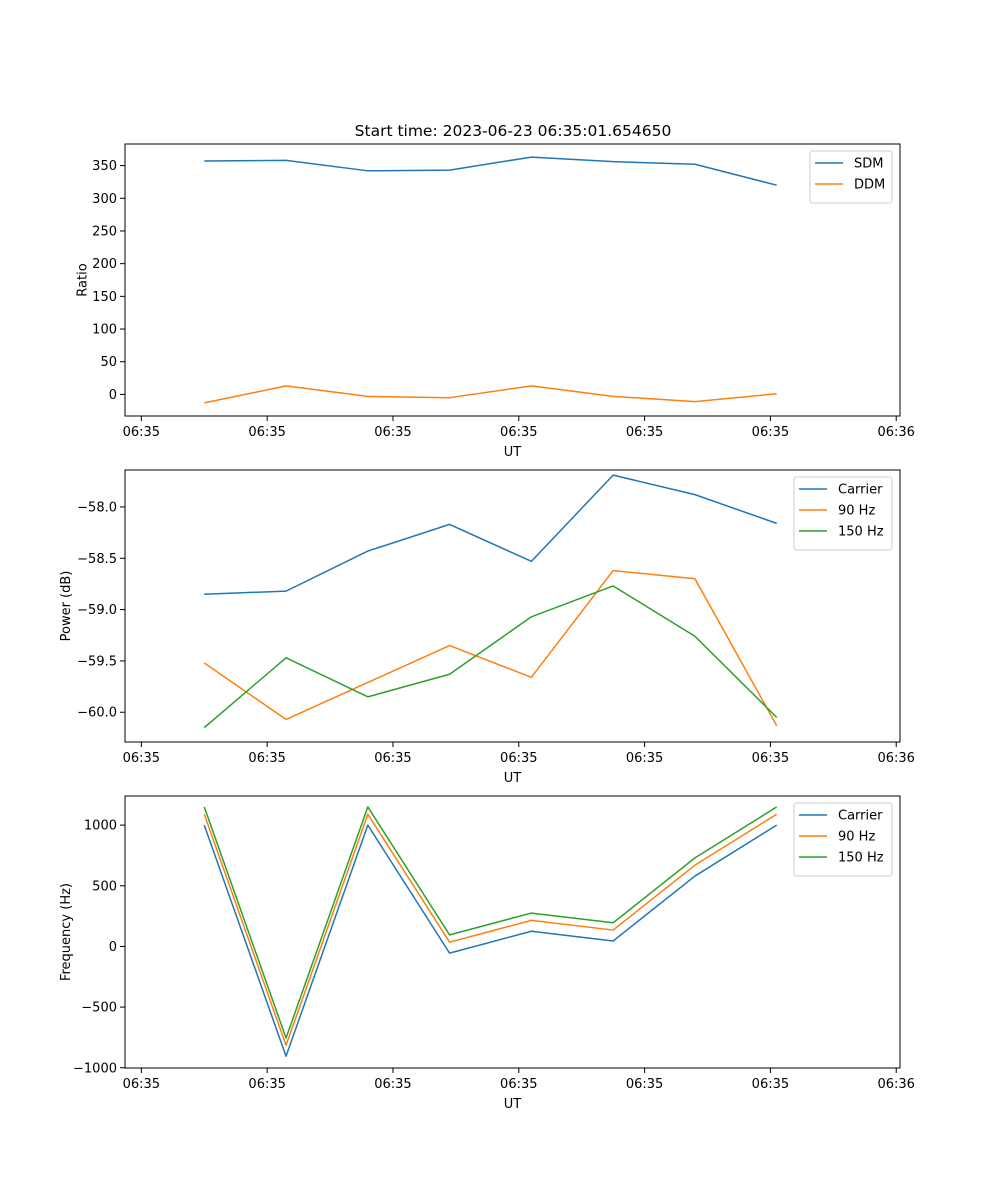 This screenshot has width=1000, height=1200. What do you see at coordinates (95, 1068) in the screenshot?
I see `y-tick-label: −1000` at bounding box center [95, 1068].